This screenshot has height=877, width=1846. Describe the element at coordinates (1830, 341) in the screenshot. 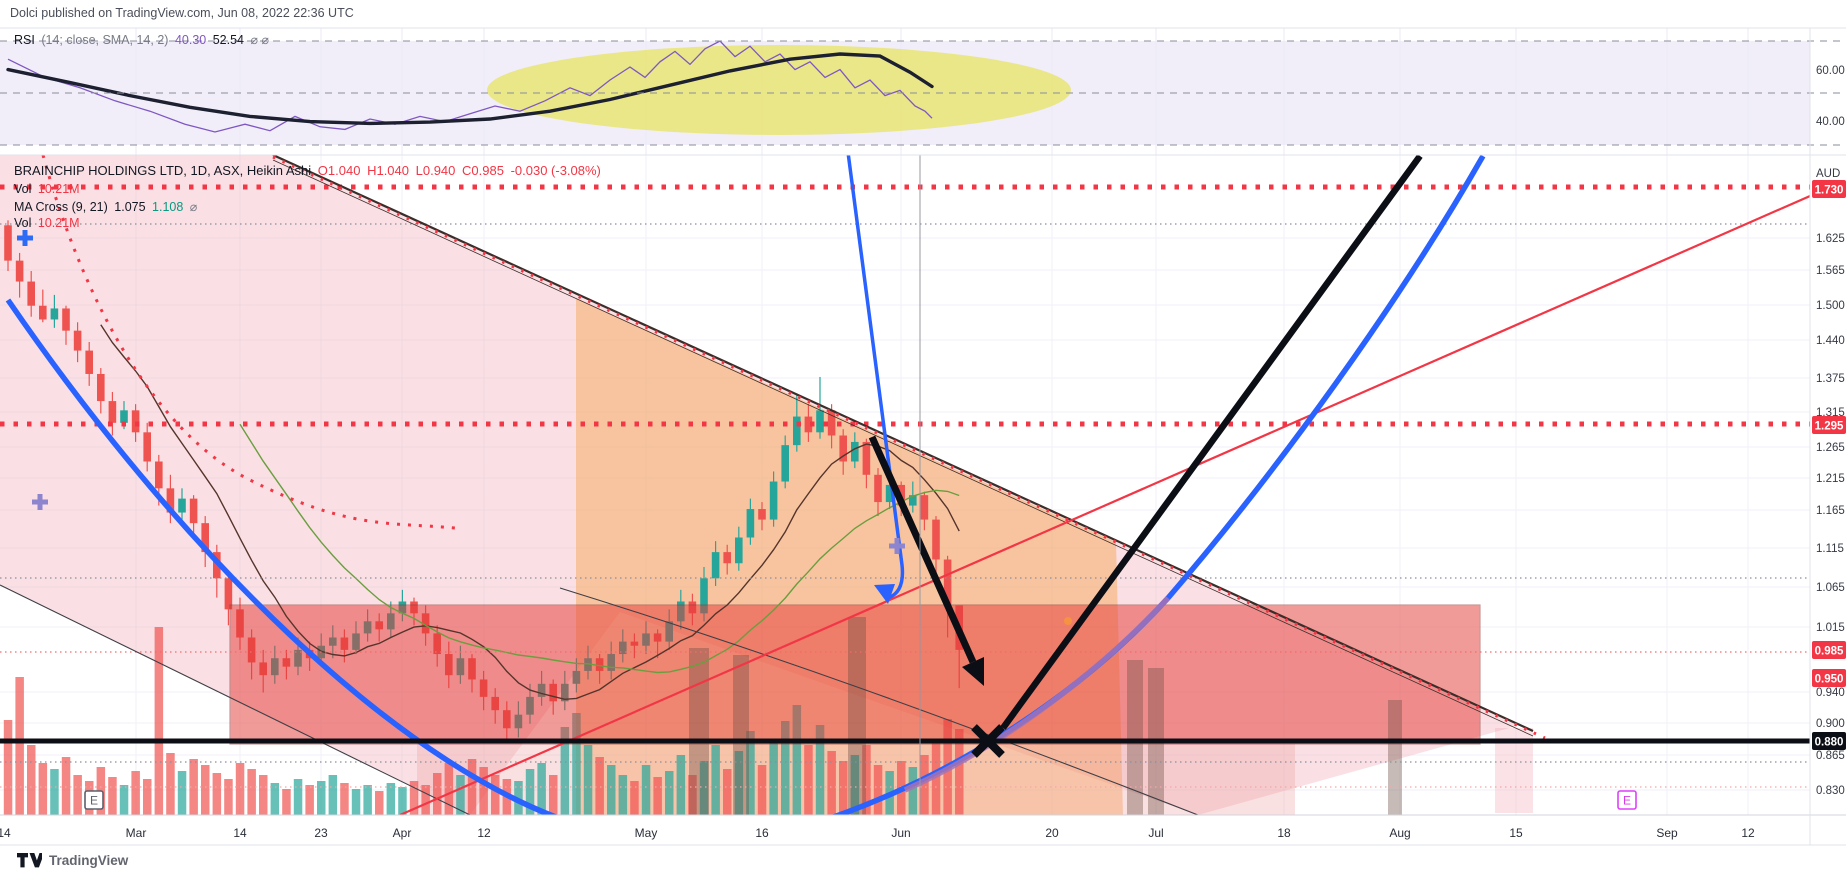

I see `svg-text: 1.440` at that location.